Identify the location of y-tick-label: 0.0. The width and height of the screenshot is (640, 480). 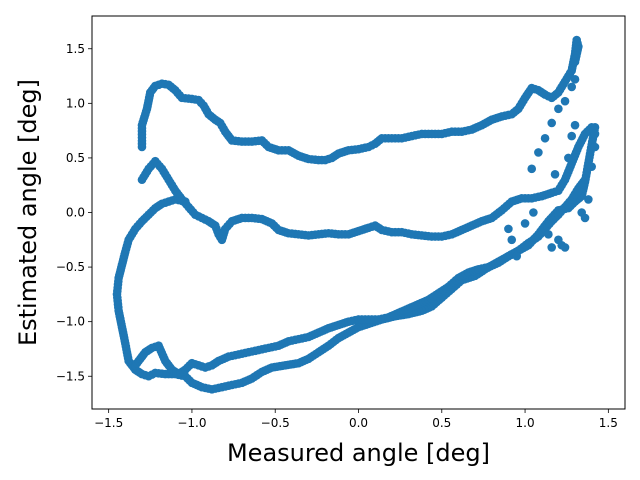
(75, 213).